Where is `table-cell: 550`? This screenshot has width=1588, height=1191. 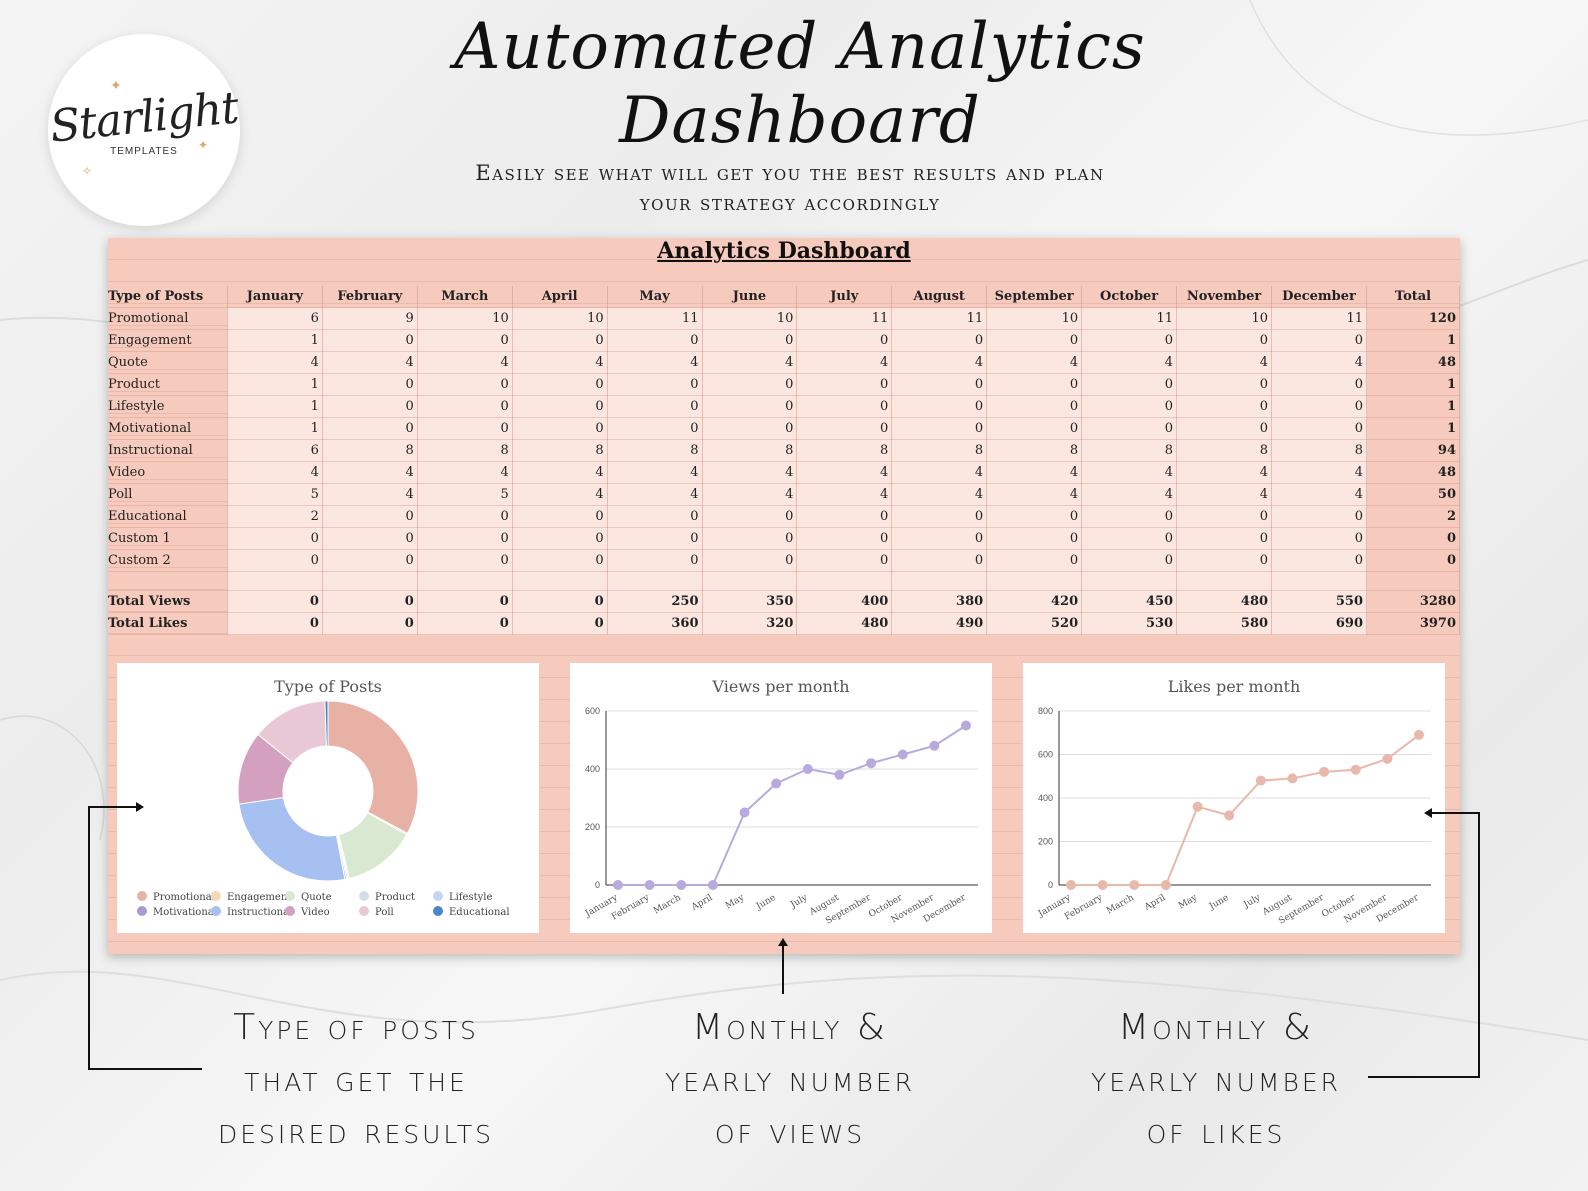 table-cell: 550 is located at coordinates (1319, 601).